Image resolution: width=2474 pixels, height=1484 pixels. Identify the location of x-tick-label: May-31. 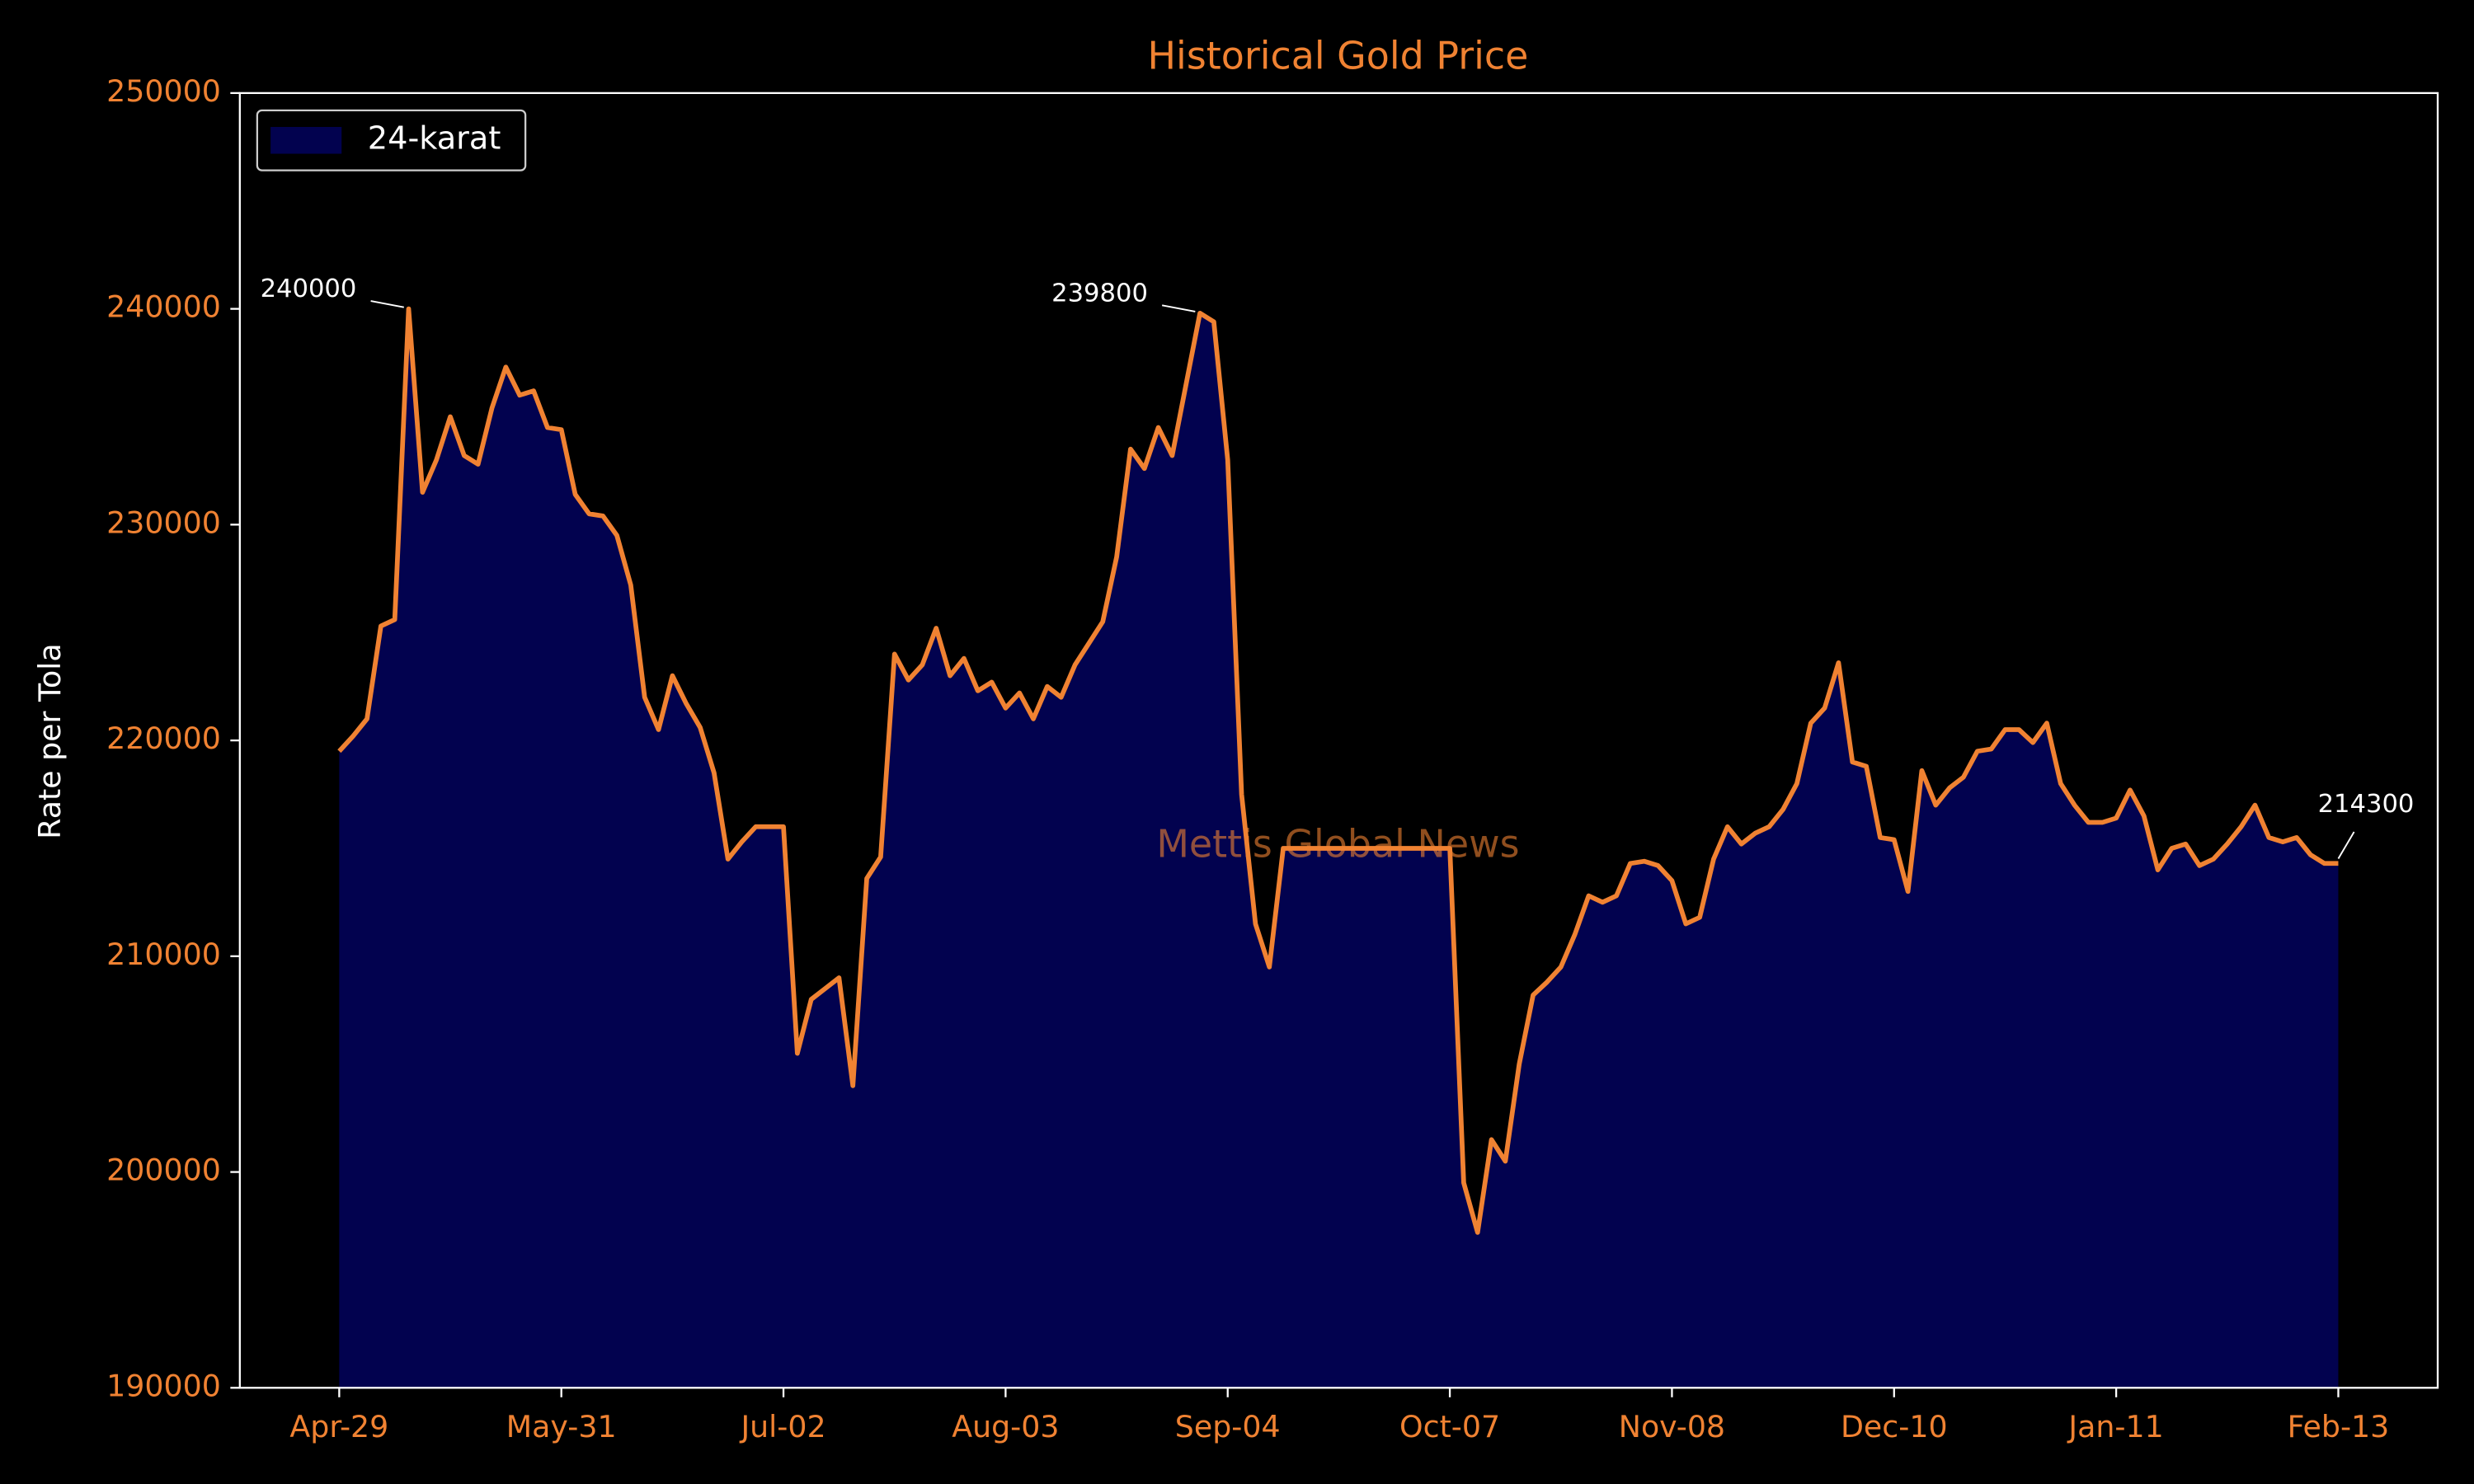
(561, 1426).